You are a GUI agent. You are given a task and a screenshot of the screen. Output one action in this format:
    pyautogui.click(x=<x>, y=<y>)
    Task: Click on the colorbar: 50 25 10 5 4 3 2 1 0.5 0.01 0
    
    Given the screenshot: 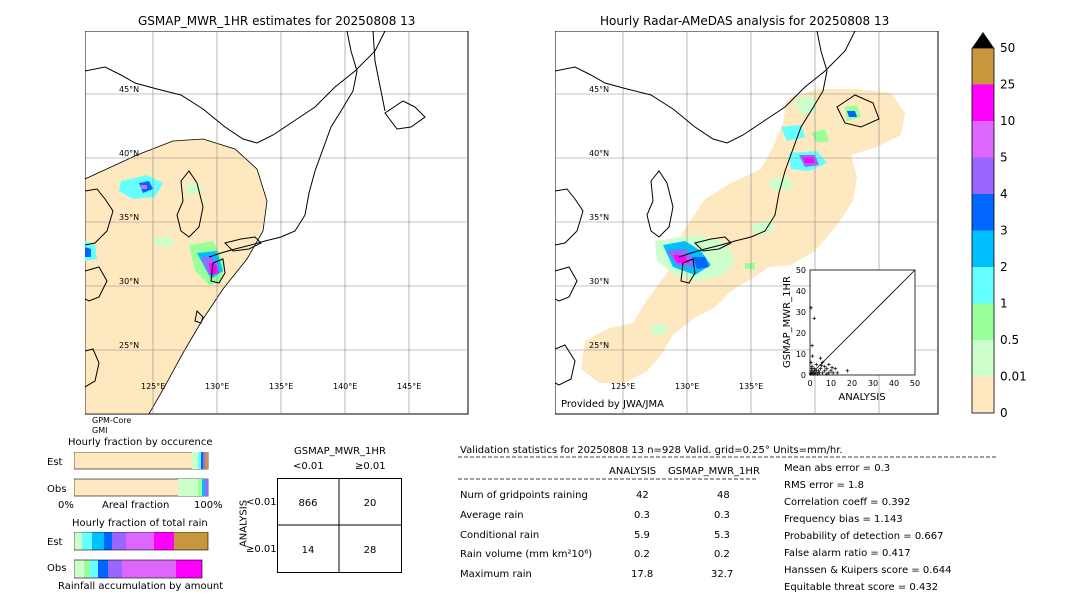 What is the action you would take?
    pyautogui.click(x=999, y=225)
    